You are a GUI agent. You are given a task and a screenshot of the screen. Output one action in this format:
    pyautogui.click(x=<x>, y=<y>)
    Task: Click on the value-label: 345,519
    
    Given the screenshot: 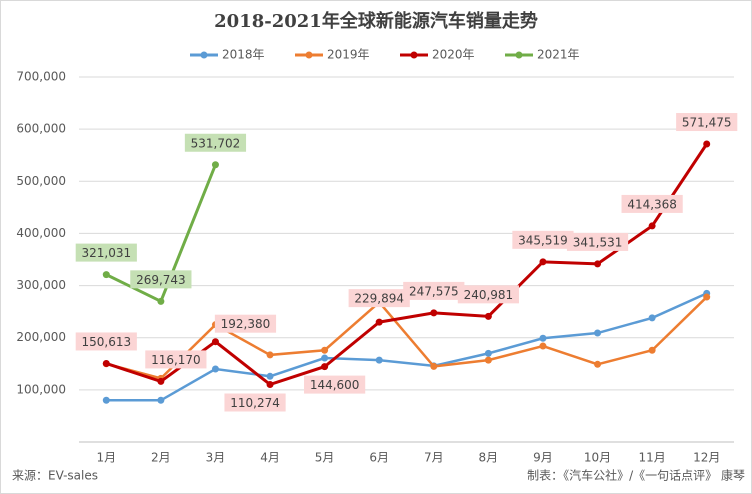 What is the action you would take?
    pyautogui.click(x=543, y=240)
    